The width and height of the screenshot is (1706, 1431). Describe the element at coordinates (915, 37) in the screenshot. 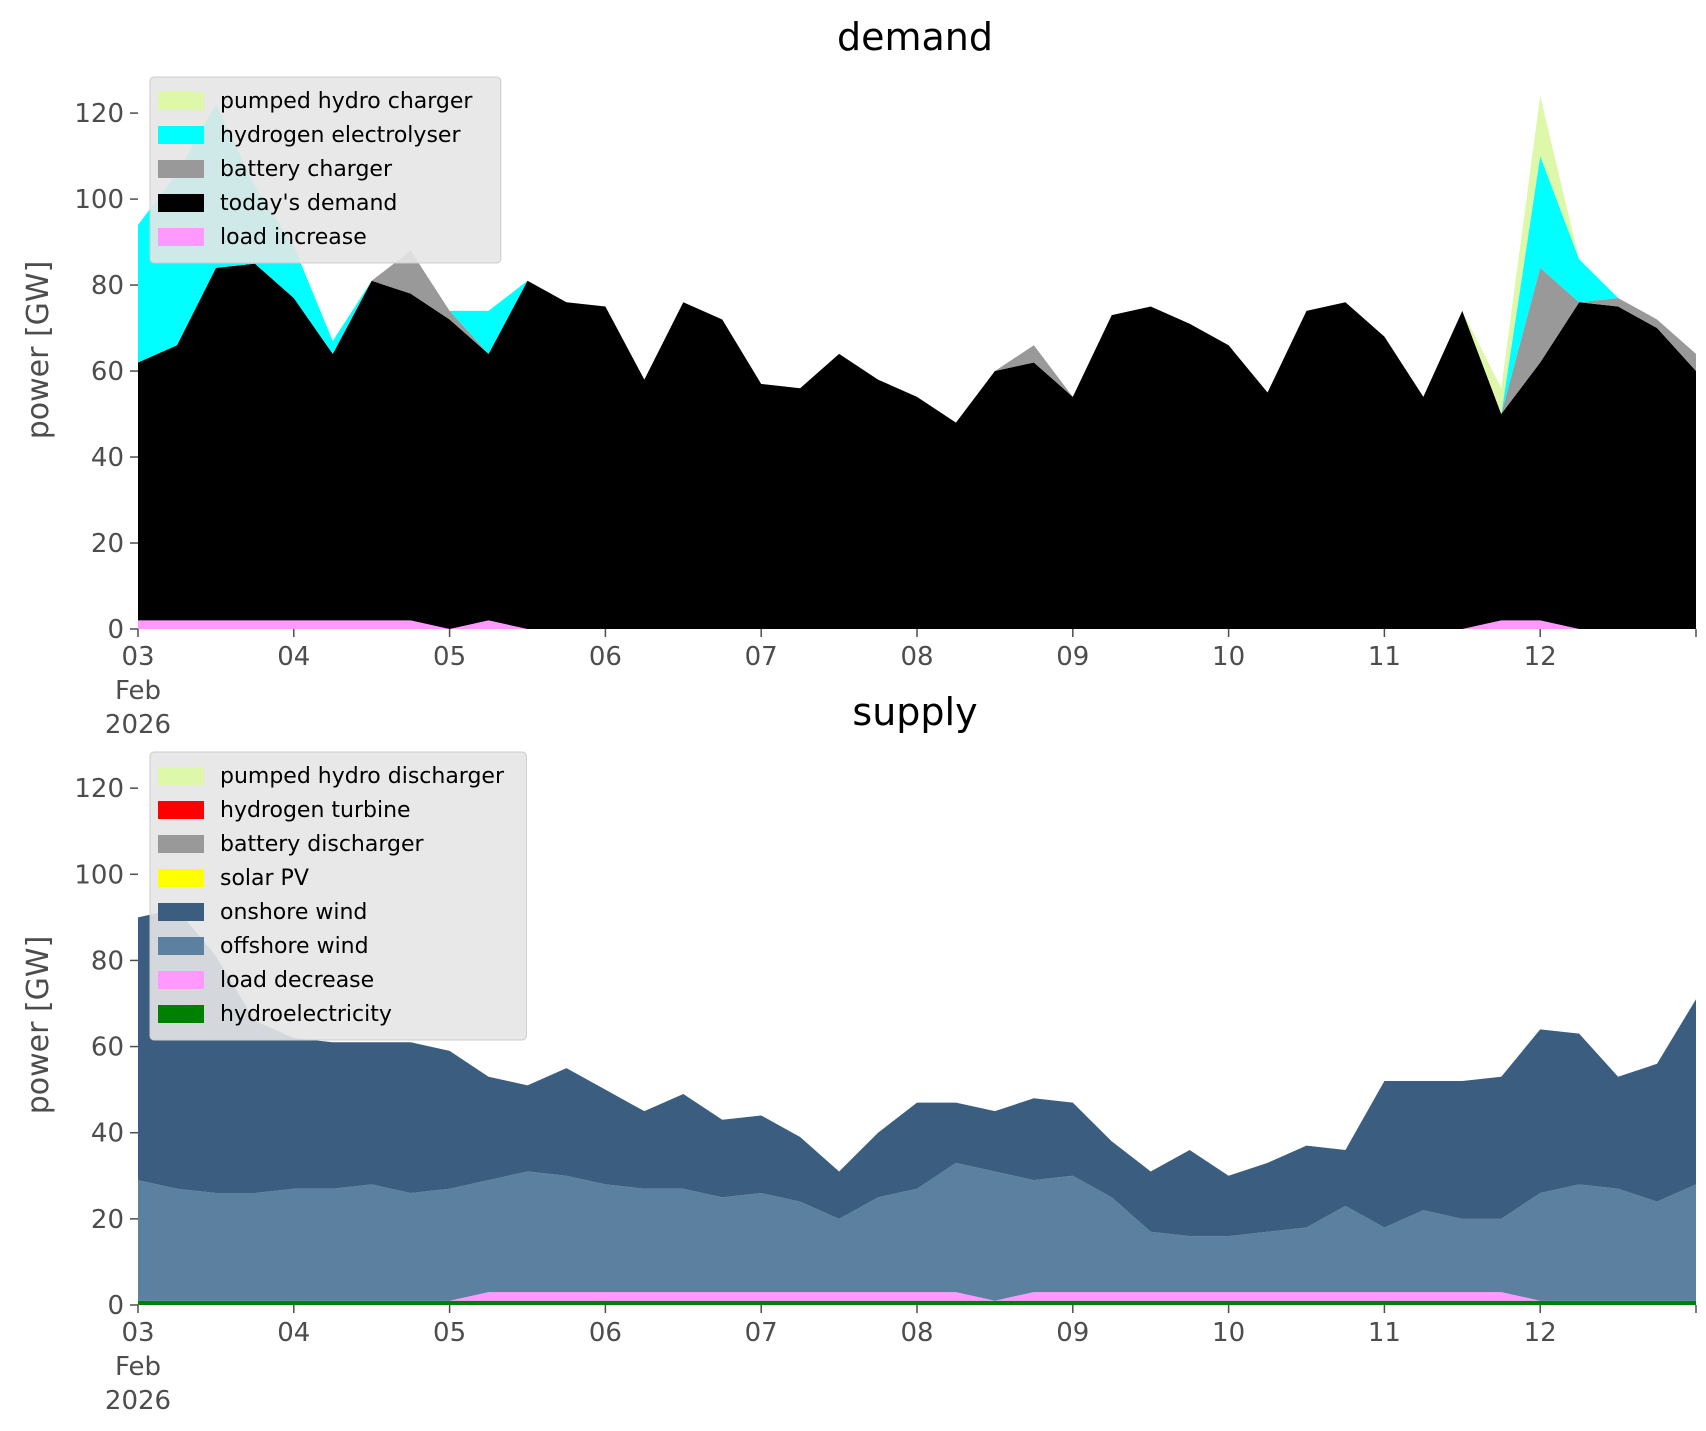

I see `chart-title: demand` at that location.